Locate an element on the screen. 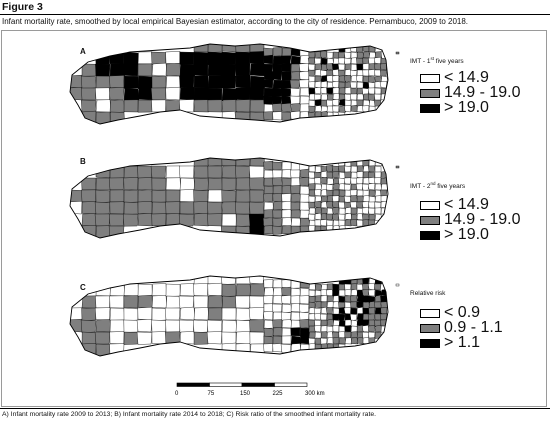  panel-c-legend-title: Relative risk is located at coordinates (428, 293).